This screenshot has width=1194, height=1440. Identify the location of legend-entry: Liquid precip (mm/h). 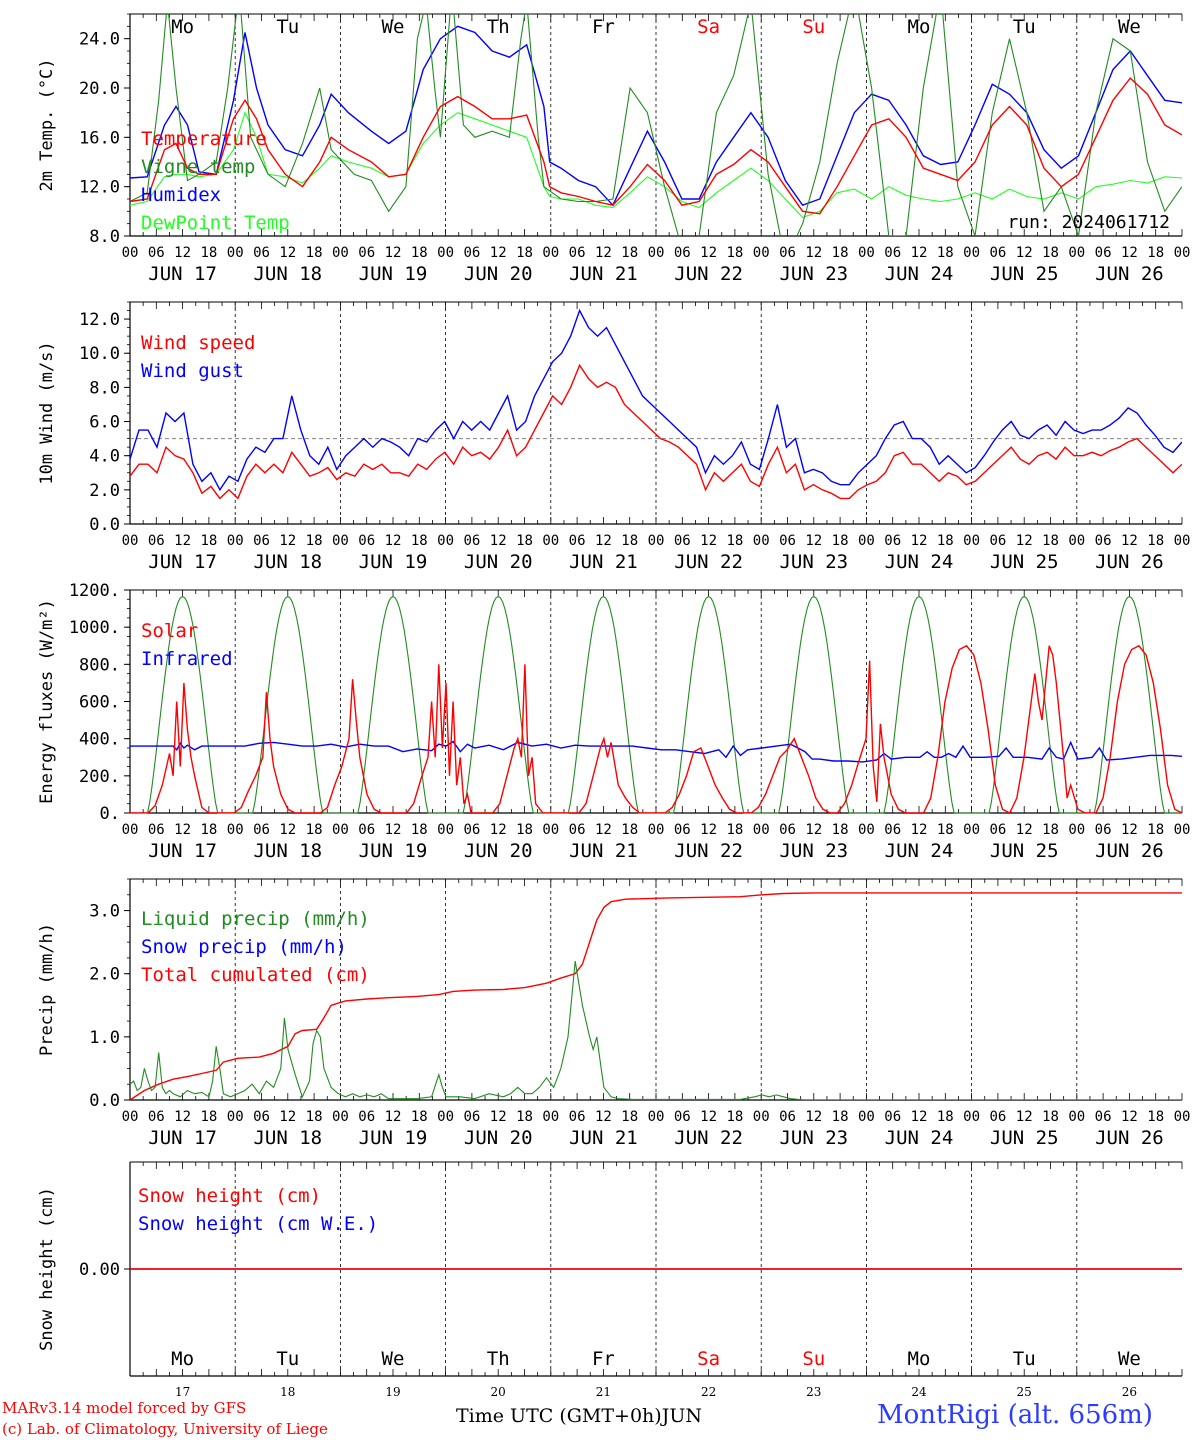
(255, 919).